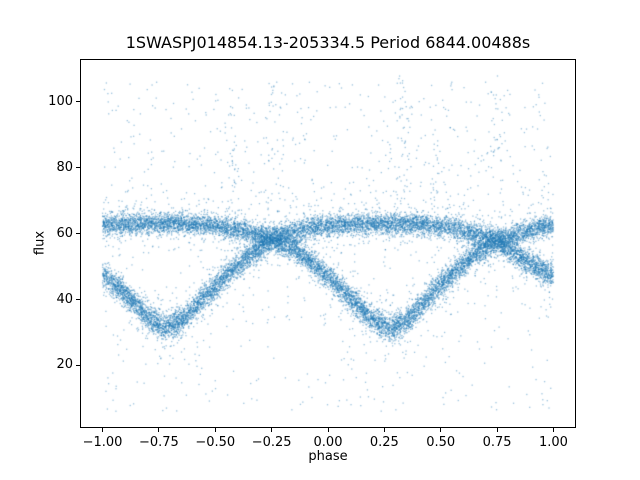 This screenshot has height=480, width=640. What do you see at coordinates (441, 442) in the screenshot?
I see `x-tick-label: 0.50` at bounding box center [441, 442].